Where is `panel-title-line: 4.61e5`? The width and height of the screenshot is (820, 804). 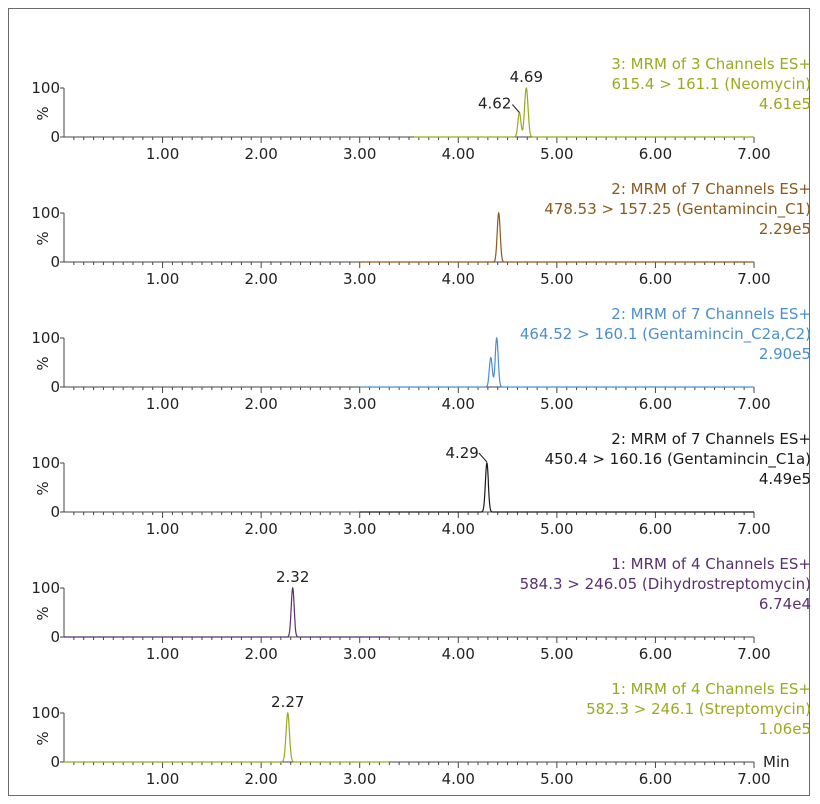 panel-title-line: 4.61e5 is located at coordinates (785, 104).